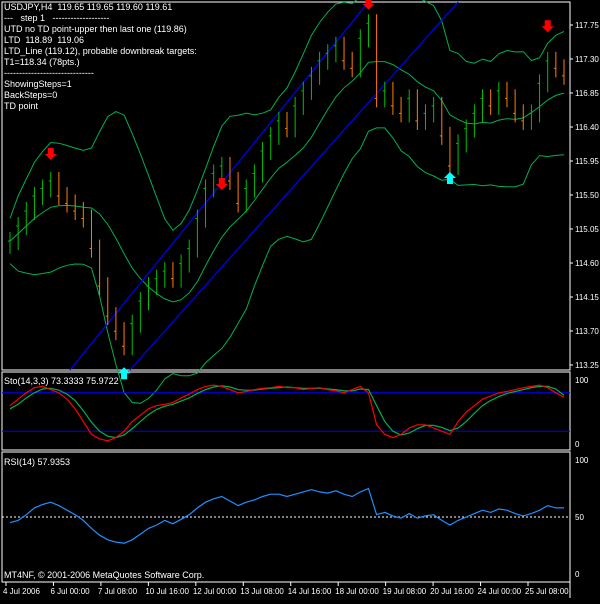 This screenshot has height=604, width=600. What do you see at coordinates (309, 591) in the screenshot?
I see `time-tick-label: 14 Jul 16:00` at bounding box center [309, 591].